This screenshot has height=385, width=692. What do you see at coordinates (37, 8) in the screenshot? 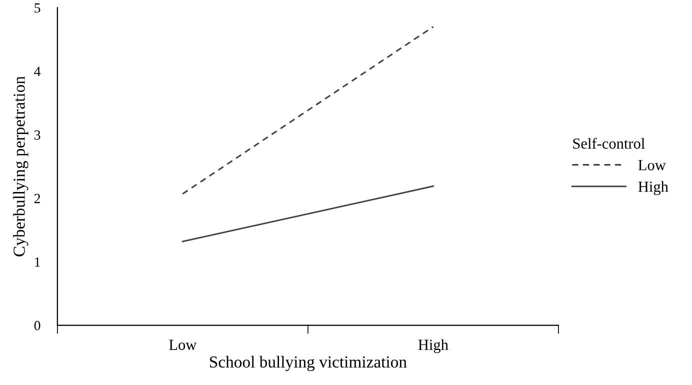
I see `y-tick-label: 5` at bounding box center [37, 8].